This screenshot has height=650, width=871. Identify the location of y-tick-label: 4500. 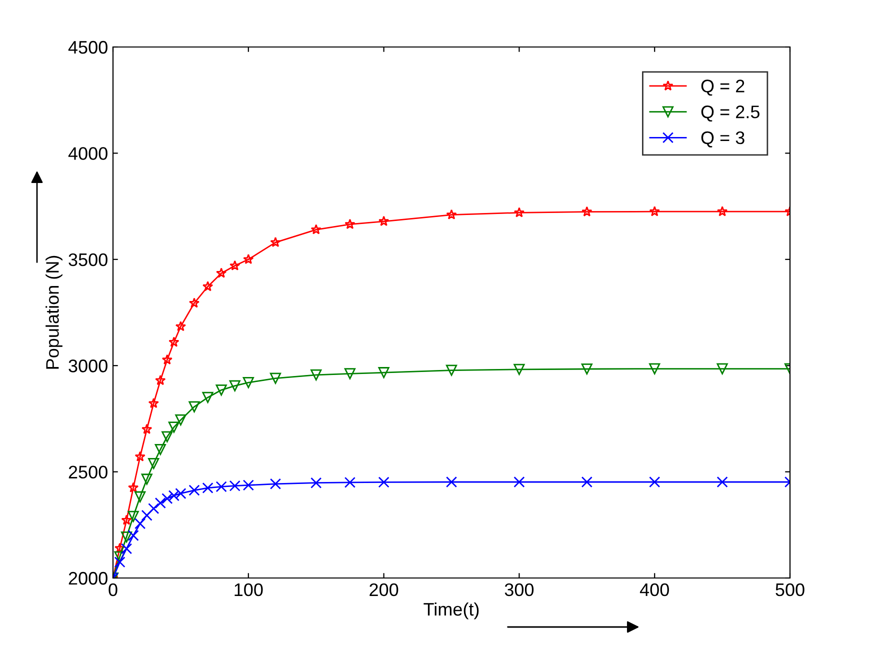
(88, 47).